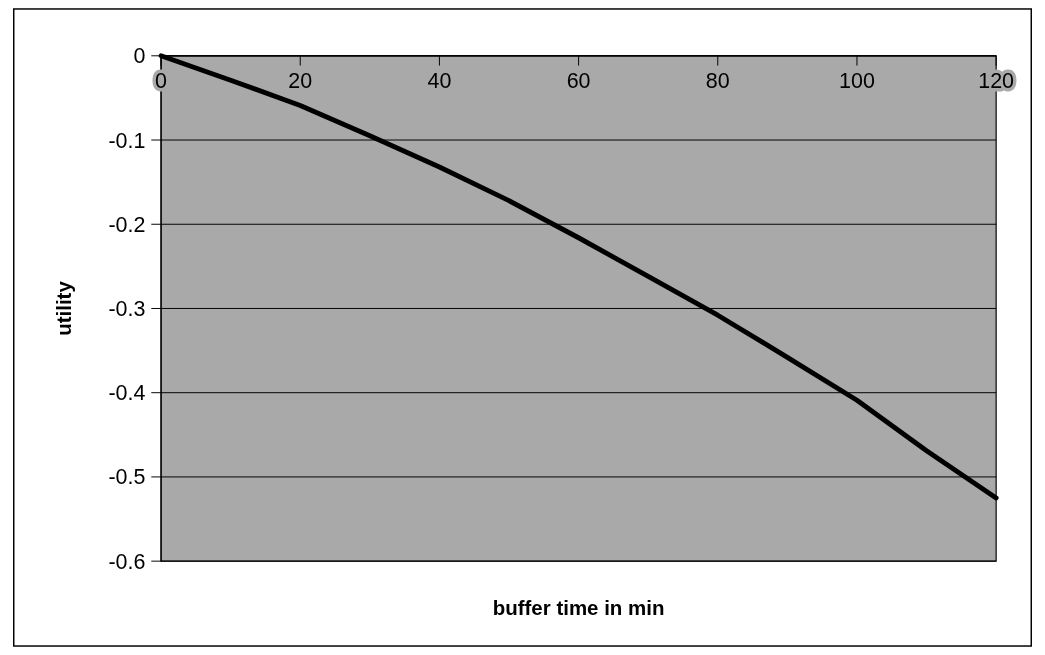  I want to click on x-tick-label: 20, so click(300, 81).